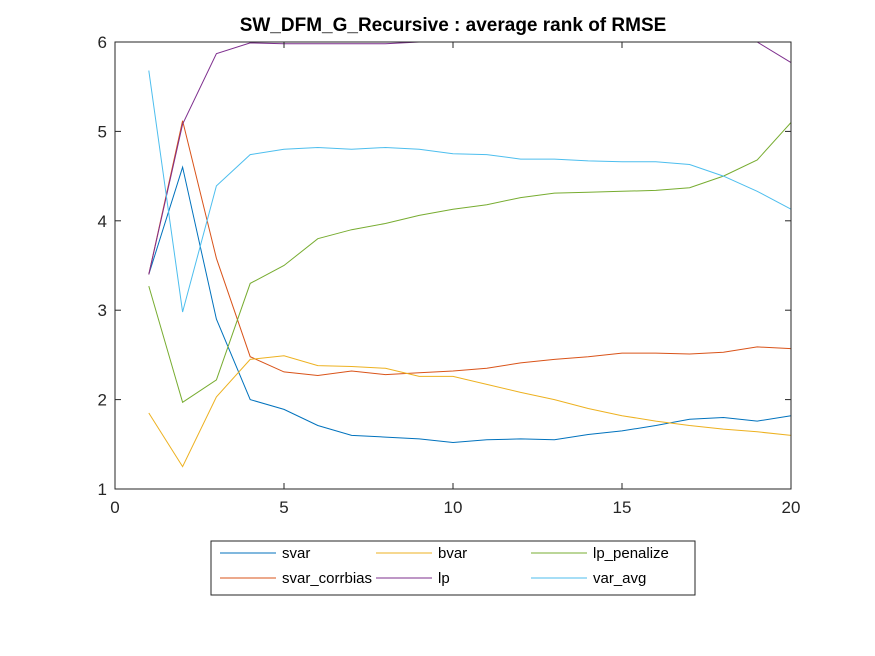 The height and width of the screenshot is (656, 875). Describe the element at coordinates (102, 400) in the screenshot. I see `y-tick-label: 2` at that location.